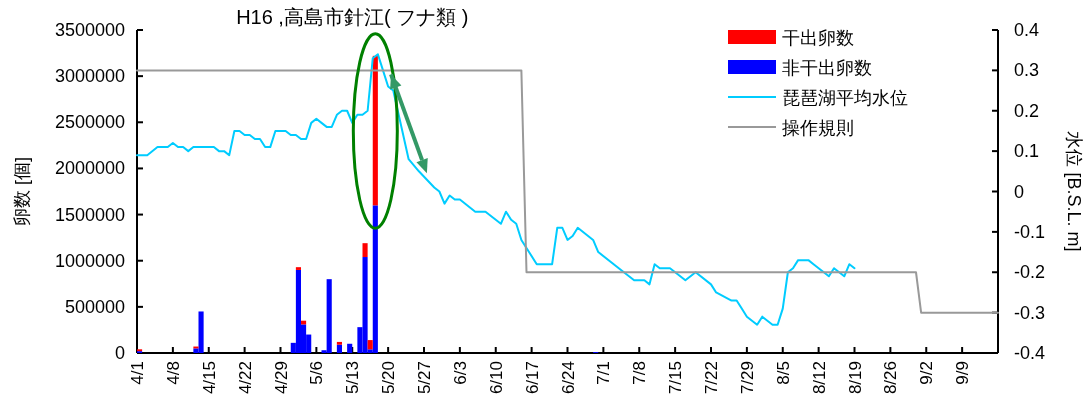  Describe the element at coordinates (927, 373) in the screenshot. I see `x-tick-label: 9/2` at that location.